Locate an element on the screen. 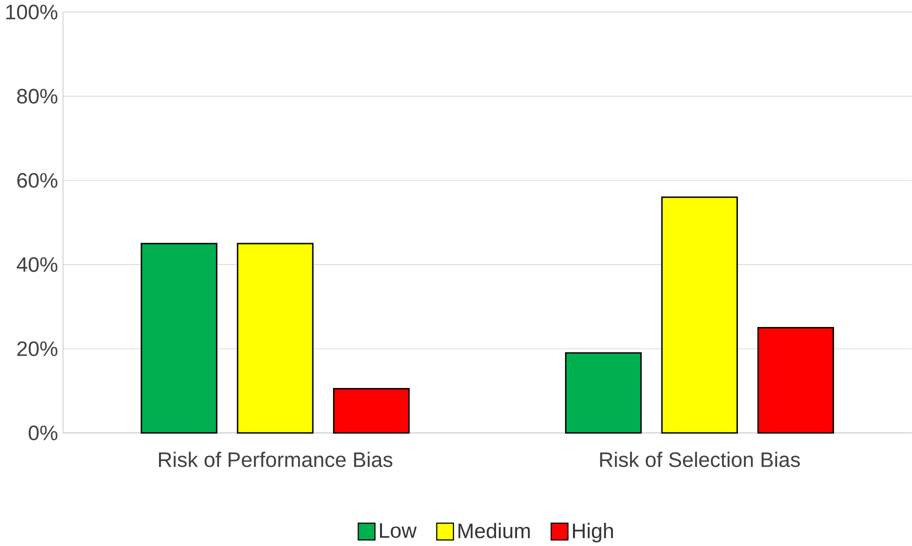 Image resolution: width=912 pixels, height=546 pixels. y-tick-label: 60% is located at coordinates (37, 180).